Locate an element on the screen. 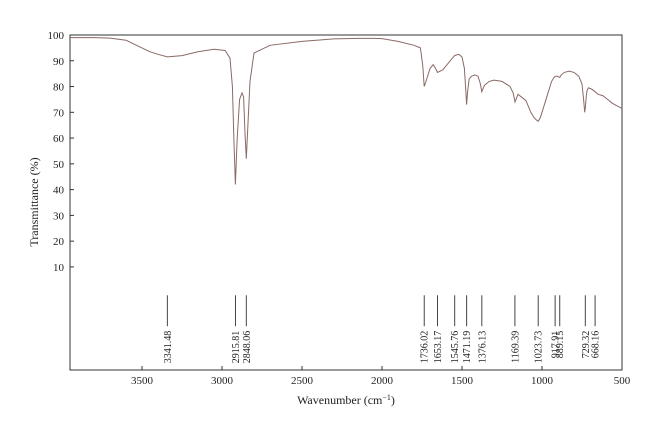 Image resolution: width=660 pixels, height=435 pixels. y-tick-label: 20 is located at coordinates (59, 242).